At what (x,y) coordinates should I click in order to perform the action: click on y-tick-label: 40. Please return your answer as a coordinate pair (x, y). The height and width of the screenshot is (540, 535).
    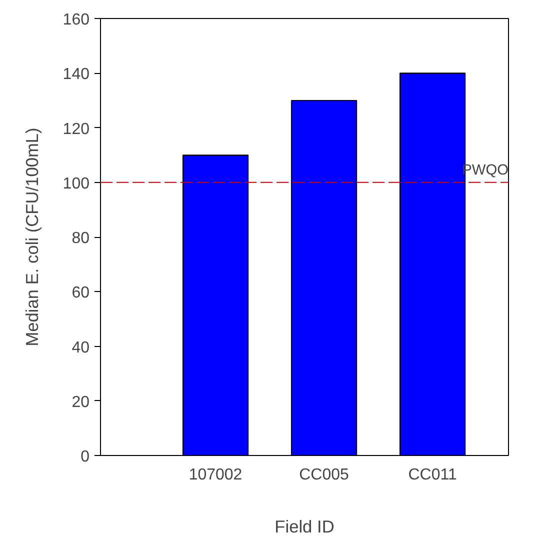
    Looking at the image, I should click on (81, 347).